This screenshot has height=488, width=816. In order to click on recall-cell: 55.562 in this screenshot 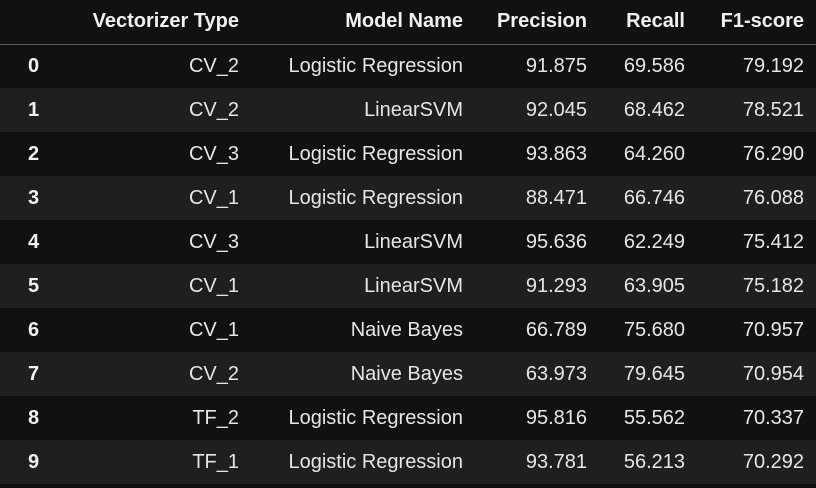, I will do `click(654, 417)`.